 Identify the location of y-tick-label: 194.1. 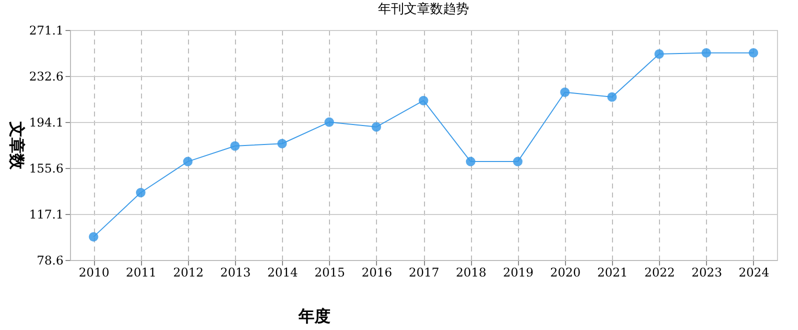
(46, 123).